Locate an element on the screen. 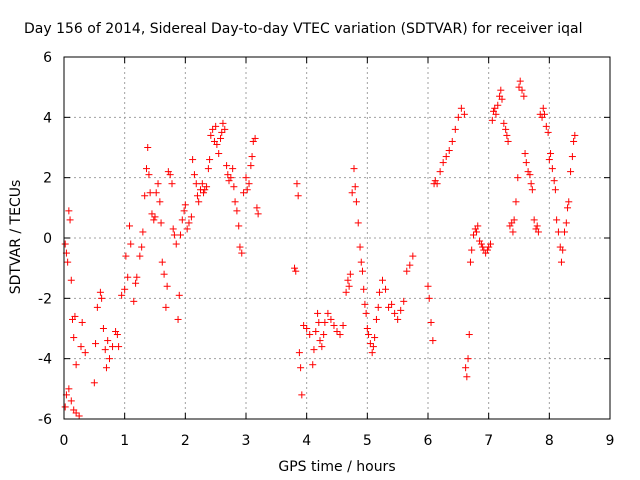  x-tick-label: 6 is located at coordinates (428, 441).